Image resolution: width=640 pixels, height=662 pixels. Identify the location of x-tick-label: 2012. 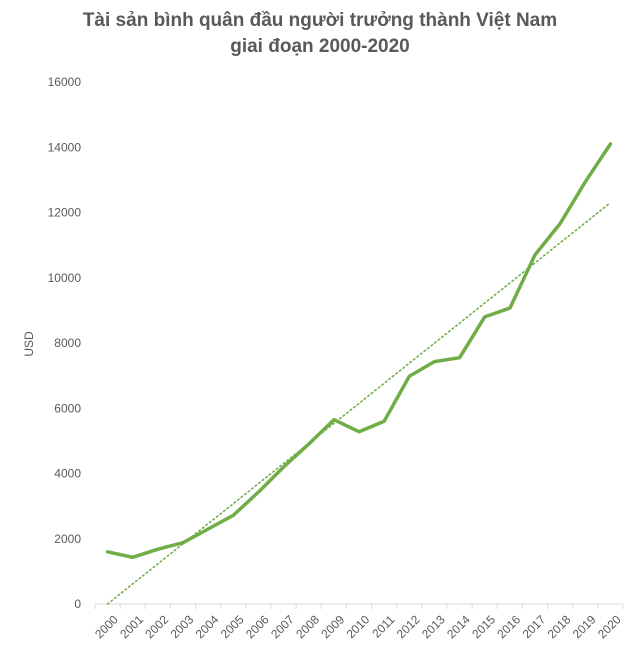
(408, 626).